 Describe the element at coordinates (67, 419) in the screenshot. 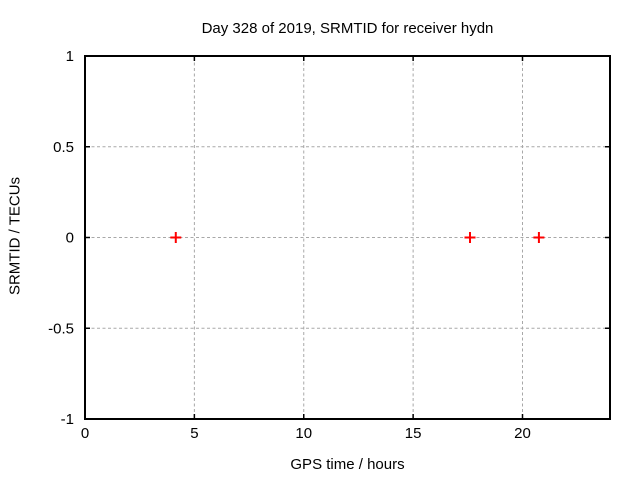

I see `y-tick-label: -1` at that location.